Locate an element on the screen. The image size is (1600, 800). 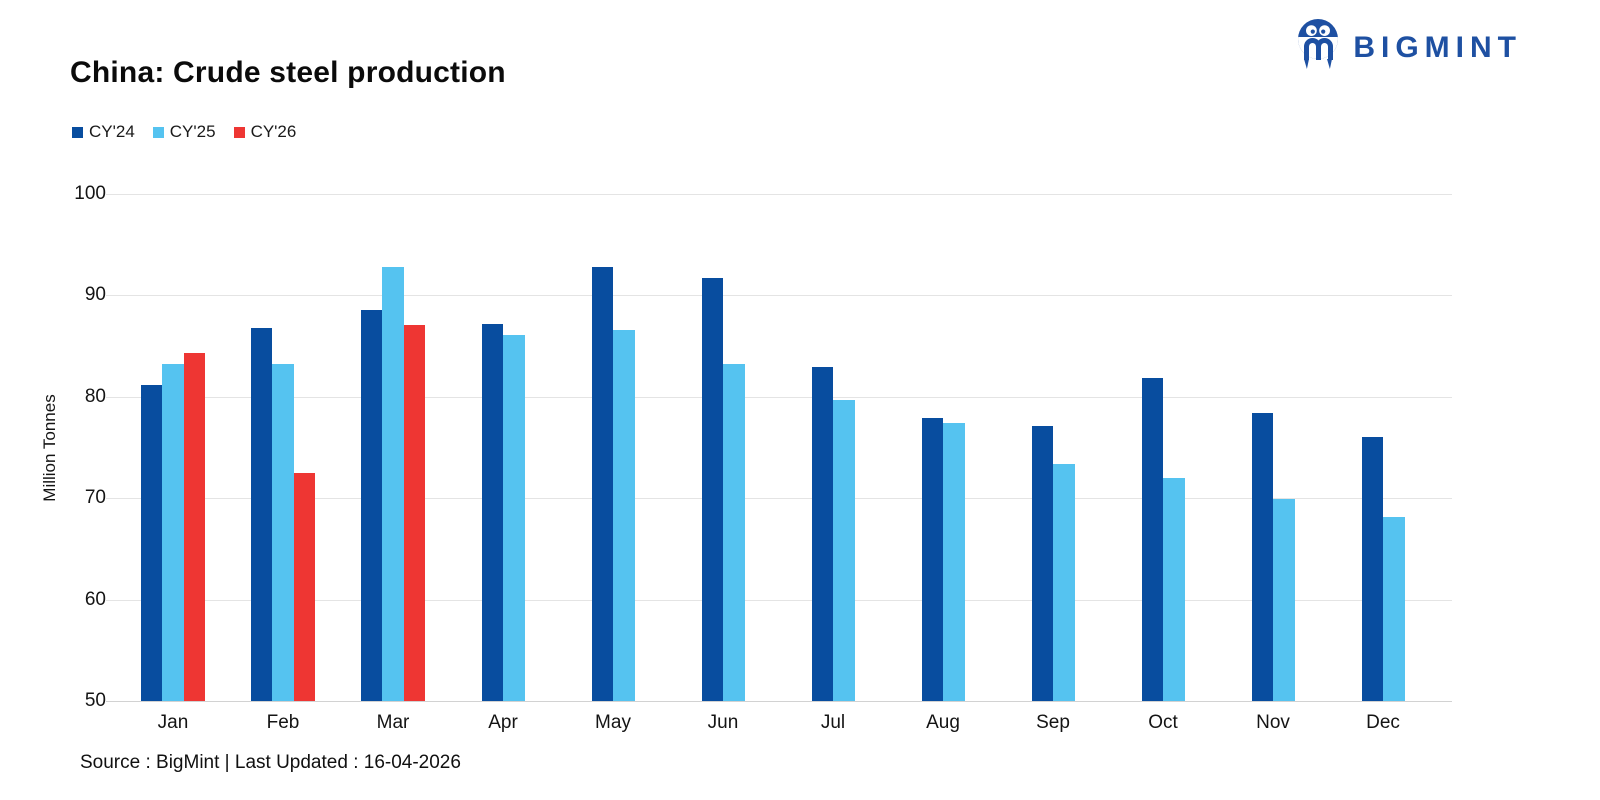
bar-cy24-jun is located at coordinates (712, 489).